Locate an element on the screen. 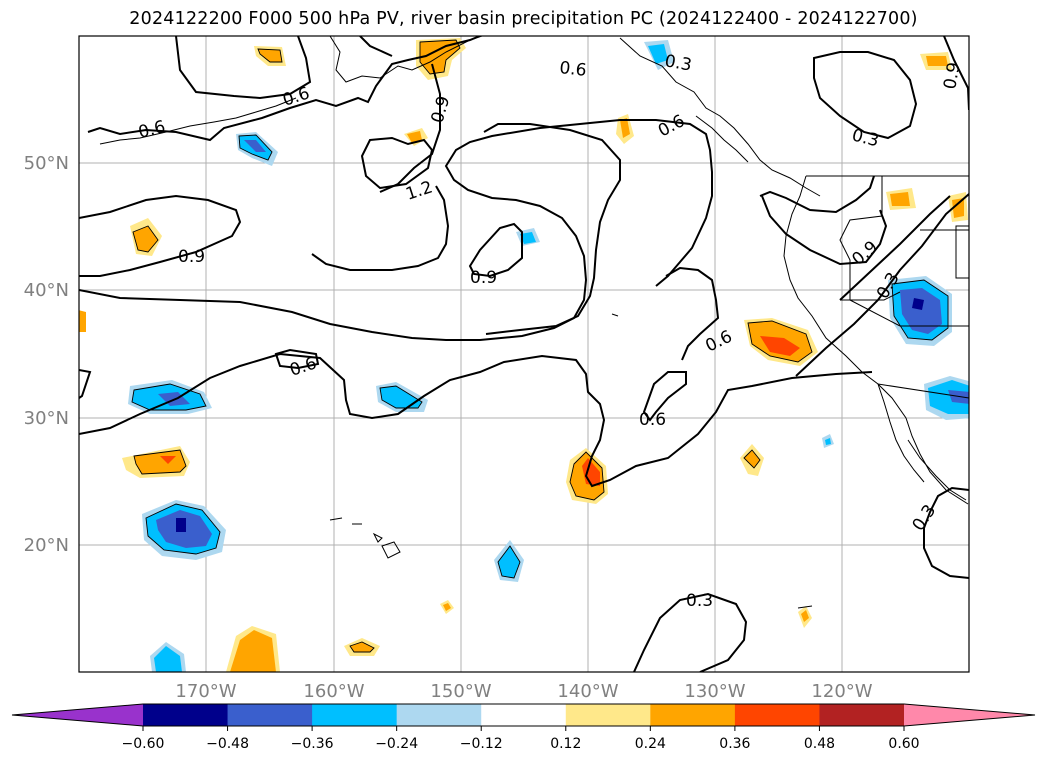  colorbar-tick-label: −0.36 is located at coordinates (312, 744).